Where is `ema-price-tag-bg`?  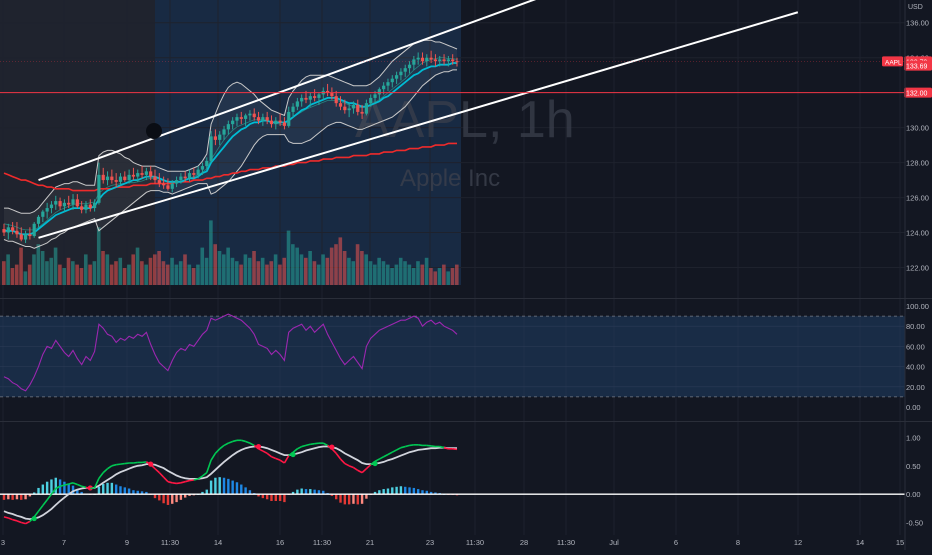
ema-price-tag-bg is located at coordinates (918, 65).